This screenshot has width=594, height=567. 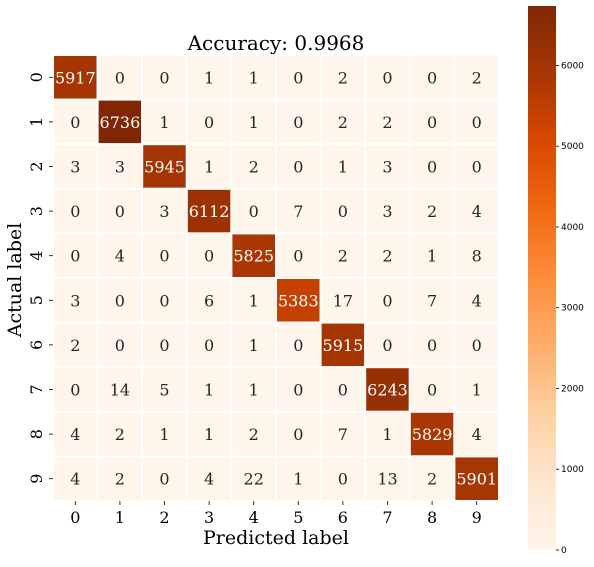 What do you see at coordinates (387, 479) in the screenshot?
I see `cell-value-label: 13` at bounding box center [387, 479].